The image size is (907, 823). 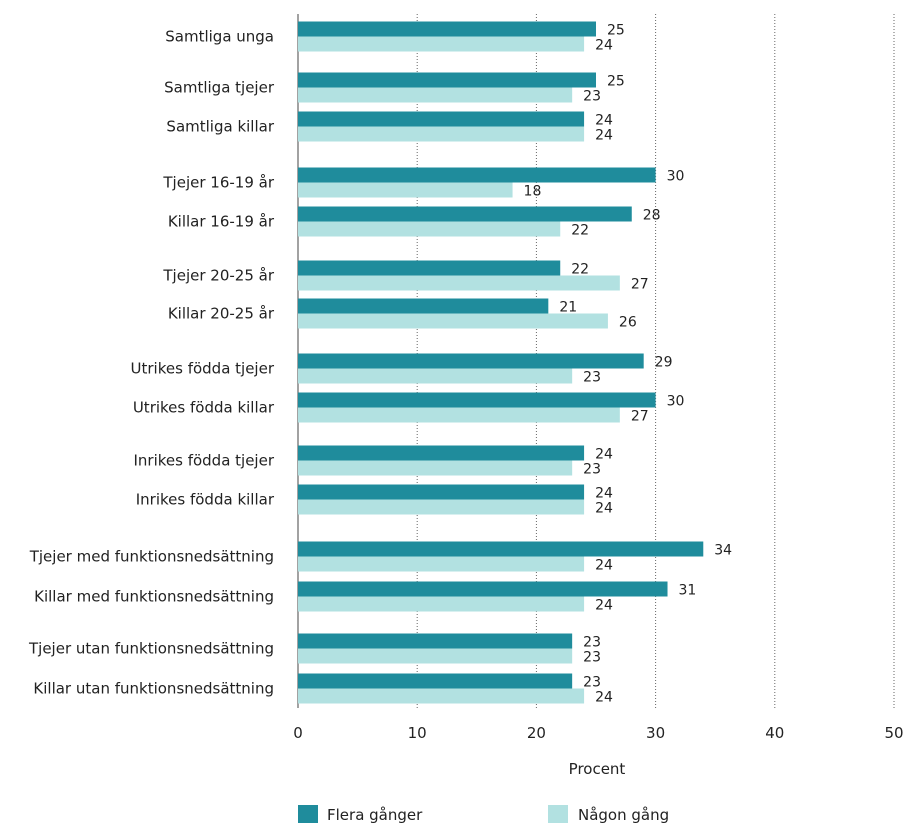 I want to click on bar-flera-ganger-samtliga-tjejer, so click(x=447, y=80).